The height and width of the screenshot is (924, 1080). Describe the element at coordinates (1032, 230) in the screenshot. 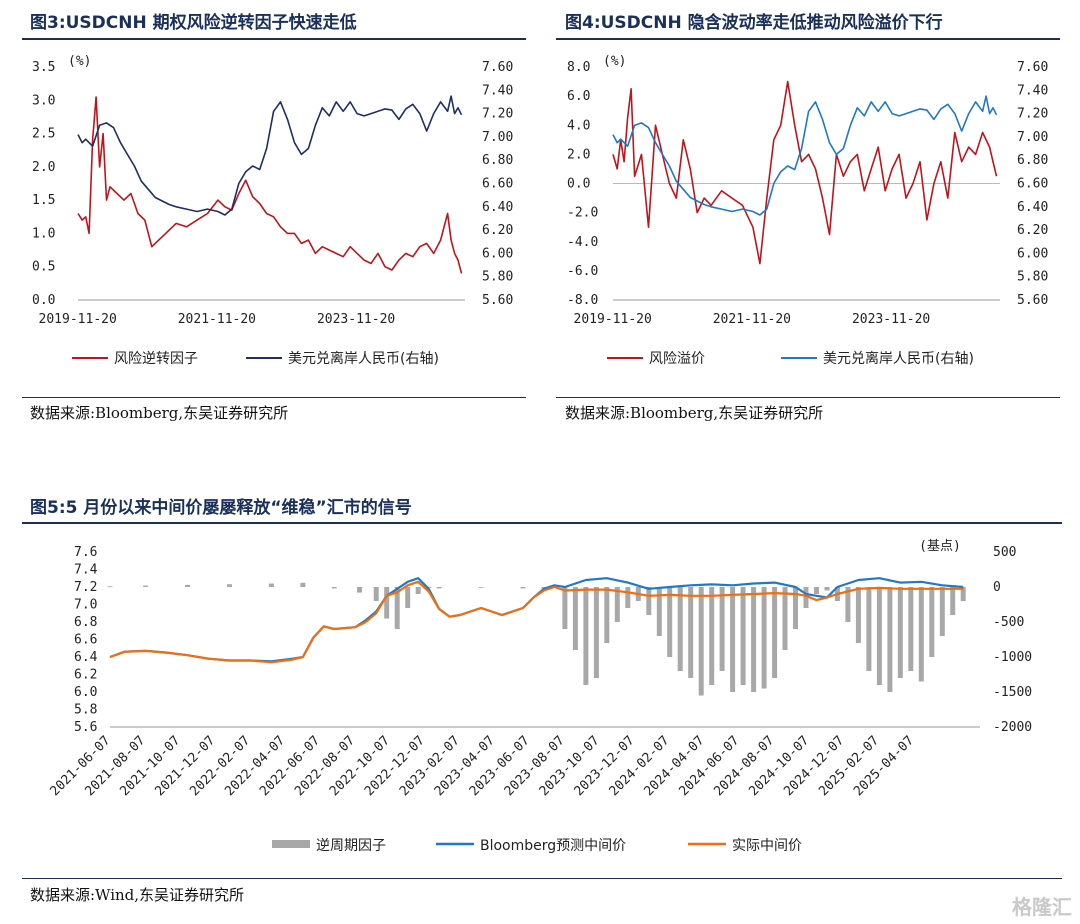

I see `fig4-right-tick: 6.20` at that location.